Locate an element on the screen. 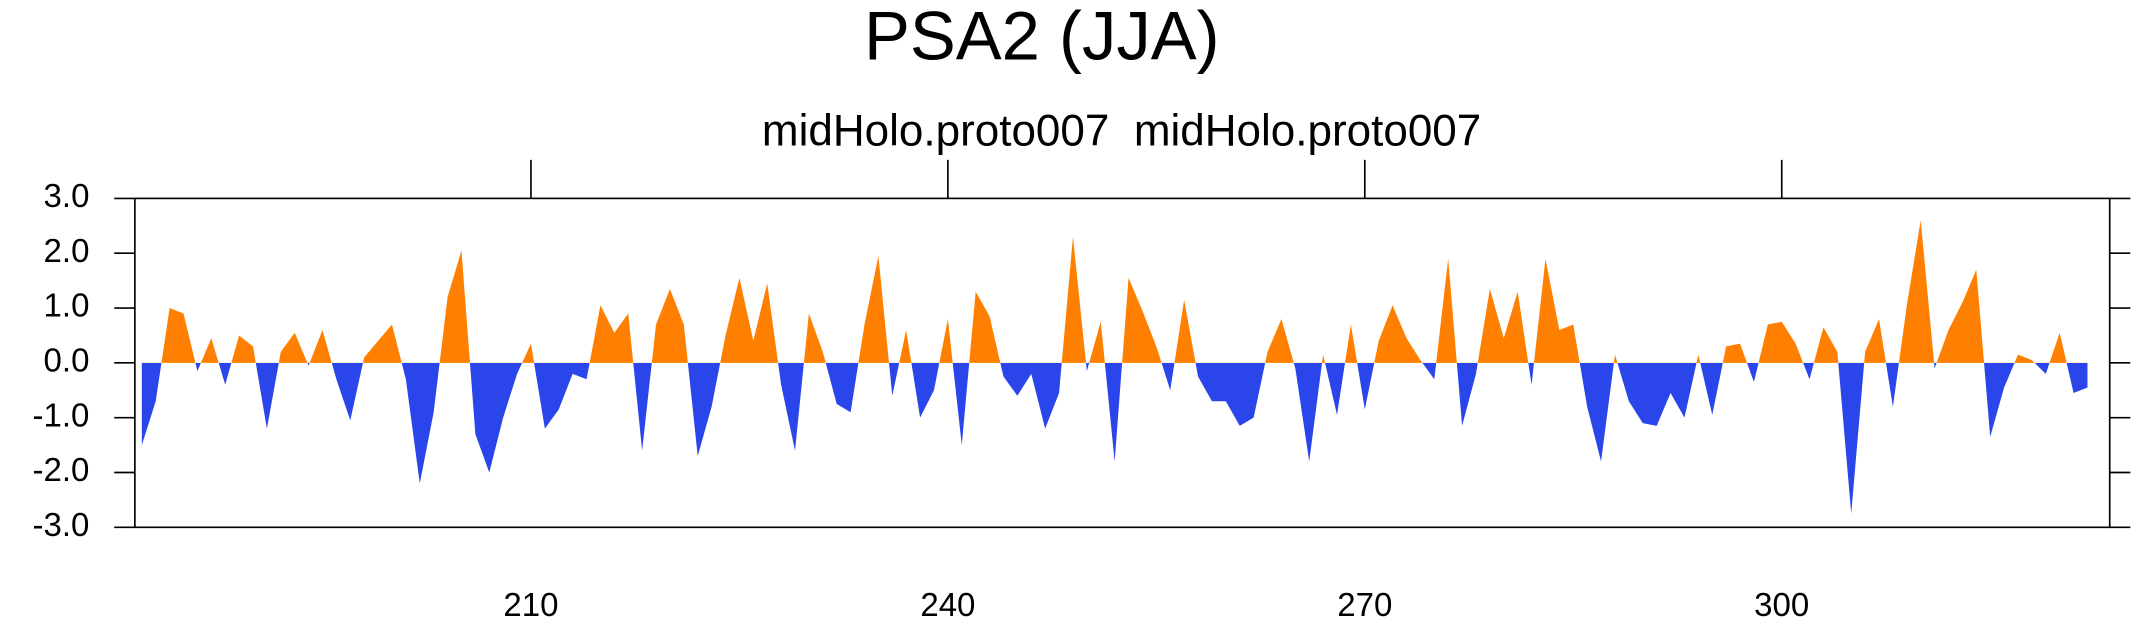 The image size is (2151, 628). y-tick-label: 3.0 is located at coordinates (67, 195).